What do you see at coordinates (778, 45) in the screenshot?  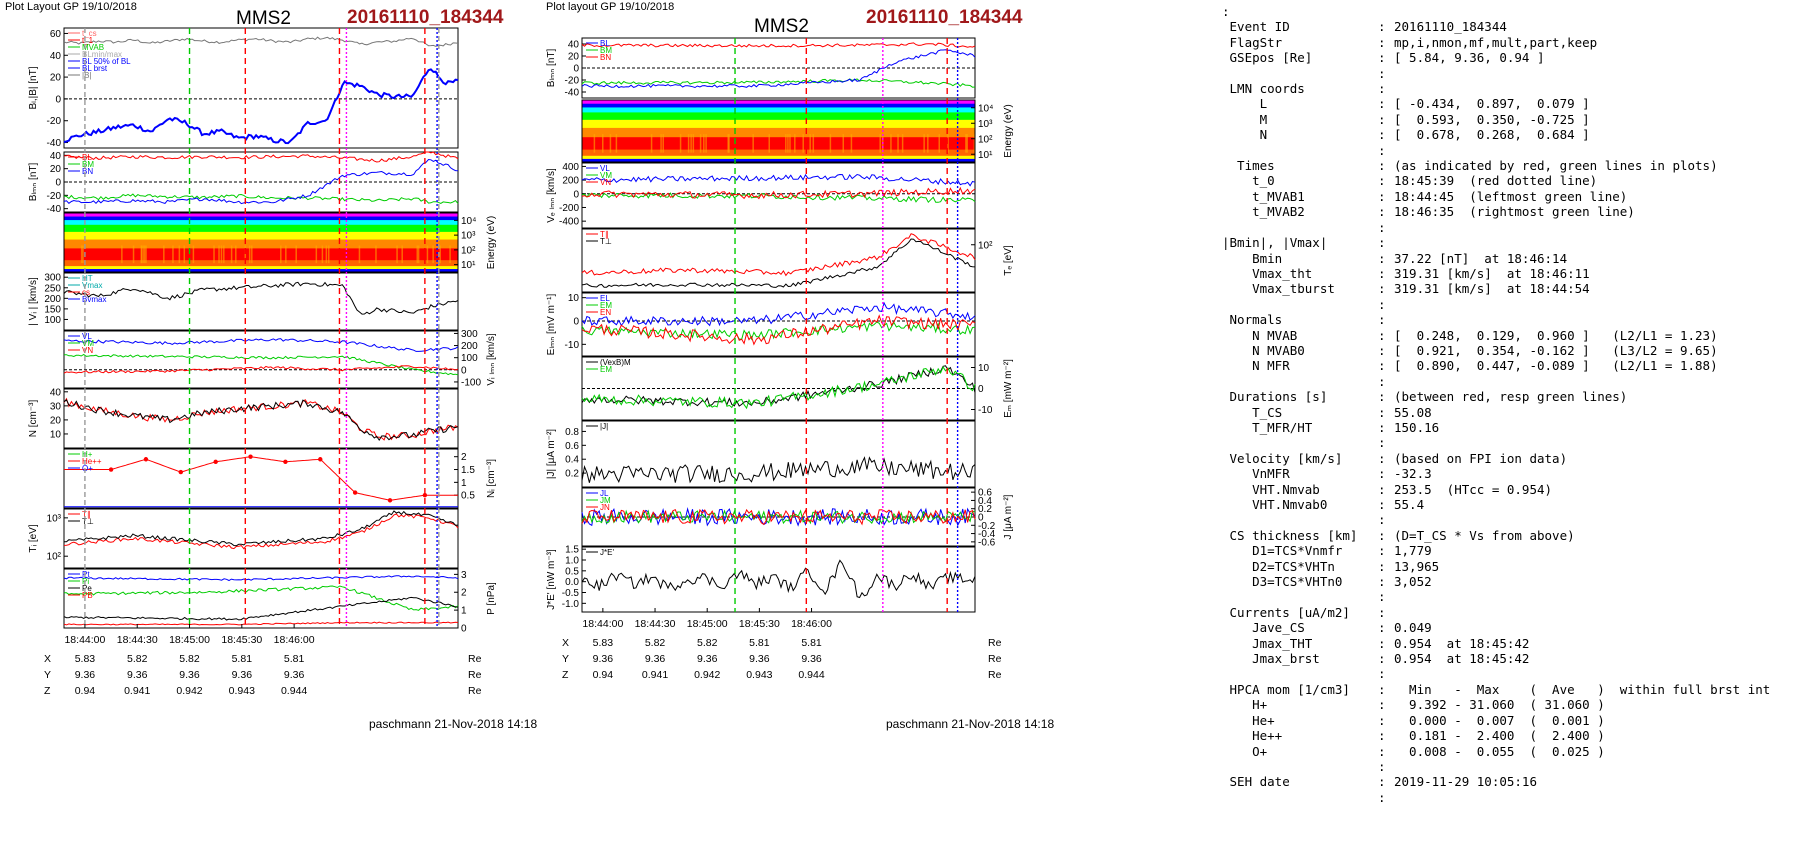 I see `series-line-l` at bounding box center [778, 45].